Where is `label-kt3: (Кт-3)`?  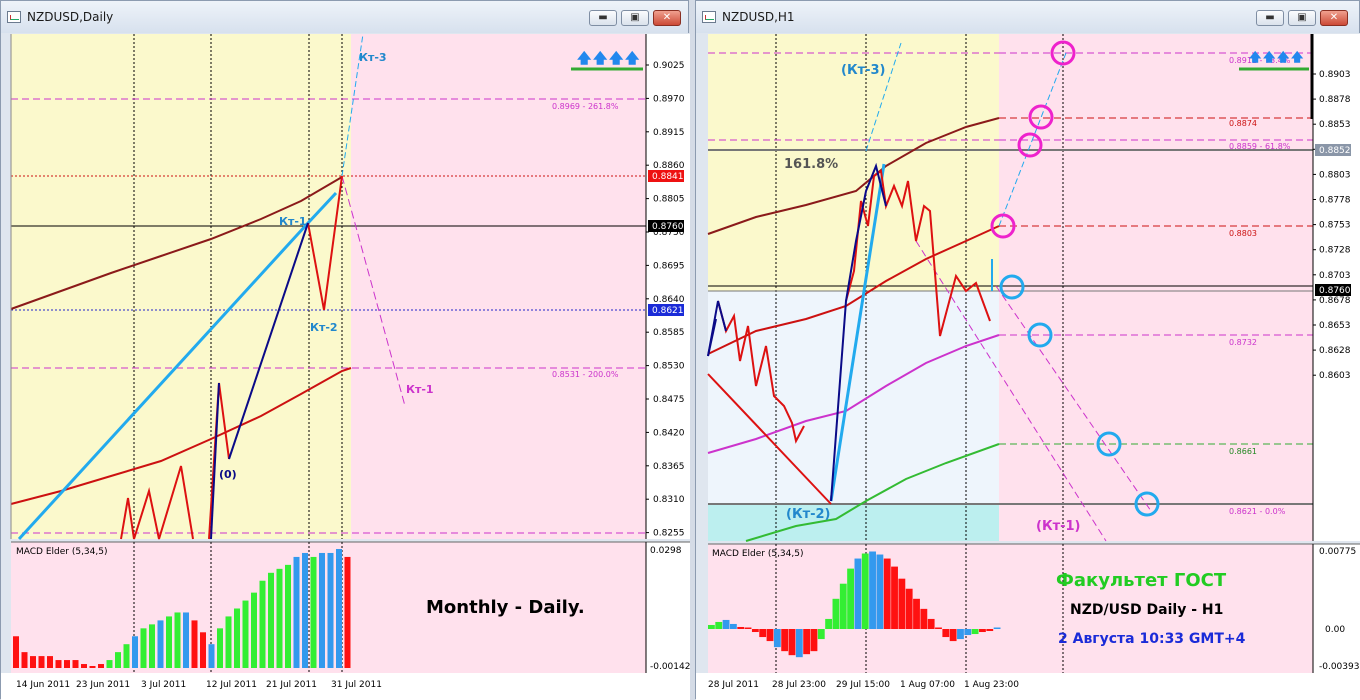
label-kt3: (Кт-3) is located at coordinates (863, 70).